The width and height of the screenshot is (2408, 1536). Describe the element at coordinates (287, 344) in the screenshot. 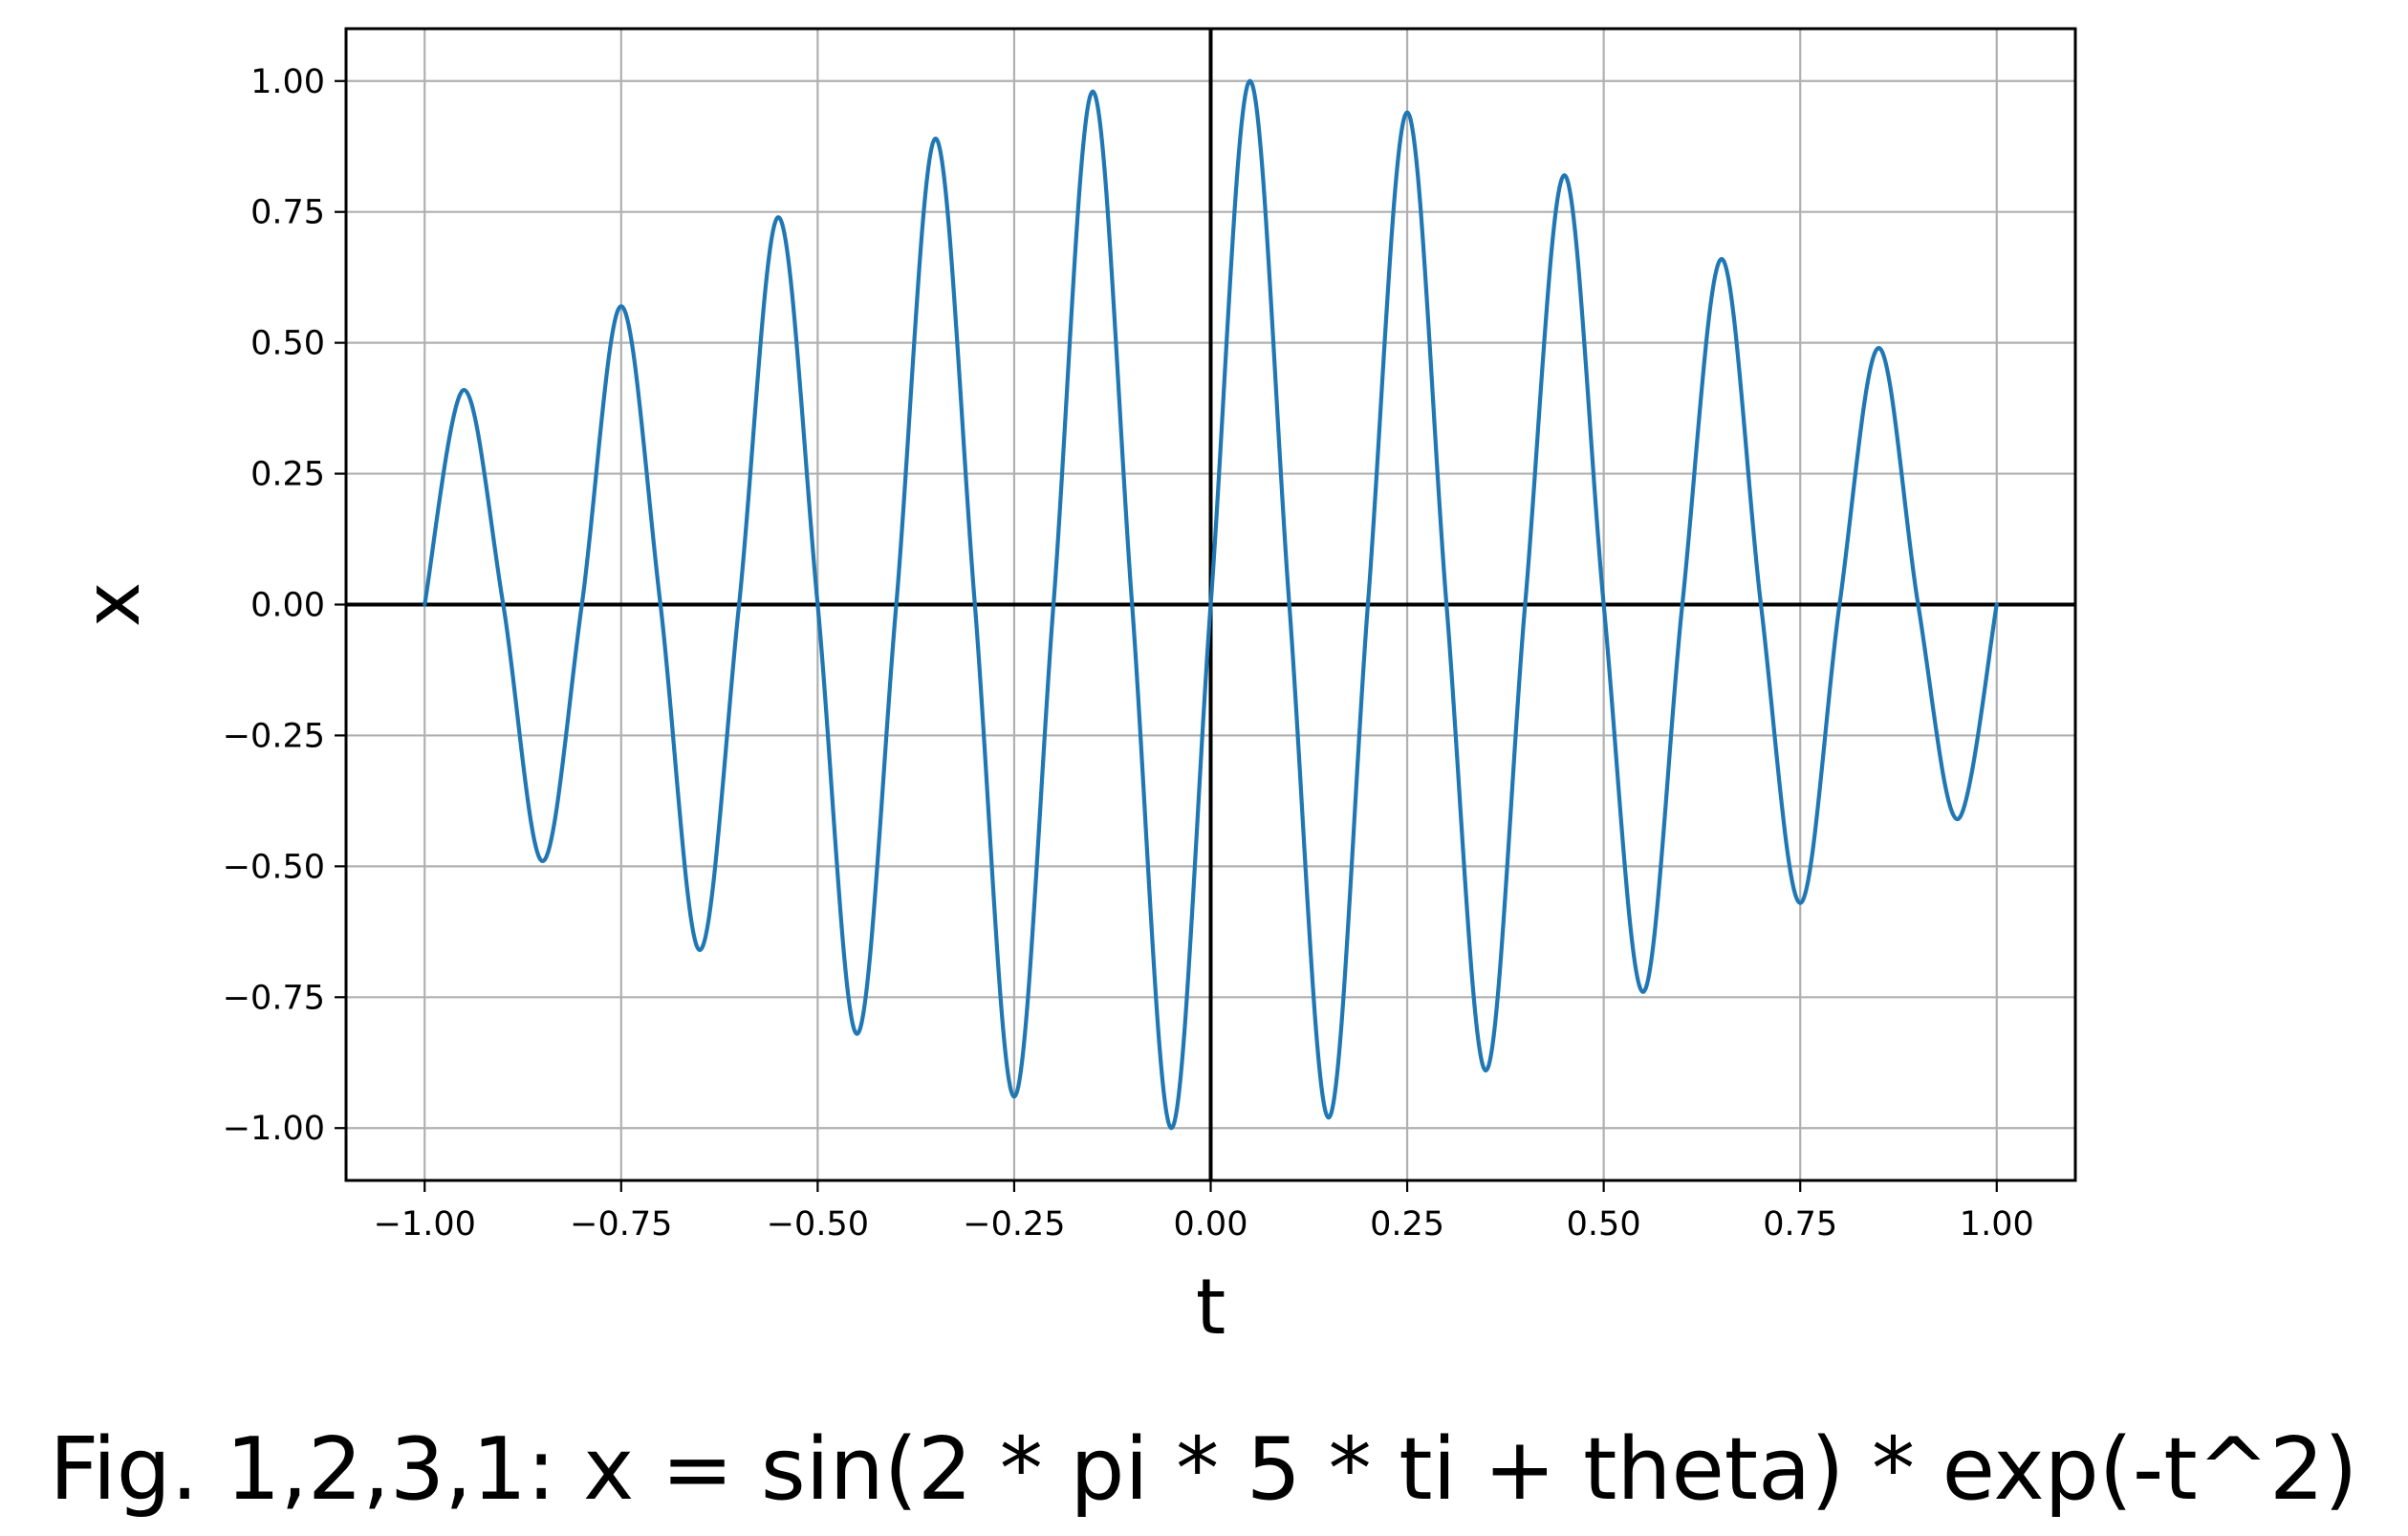

I see `y-tick-label: 0.50` at that location.